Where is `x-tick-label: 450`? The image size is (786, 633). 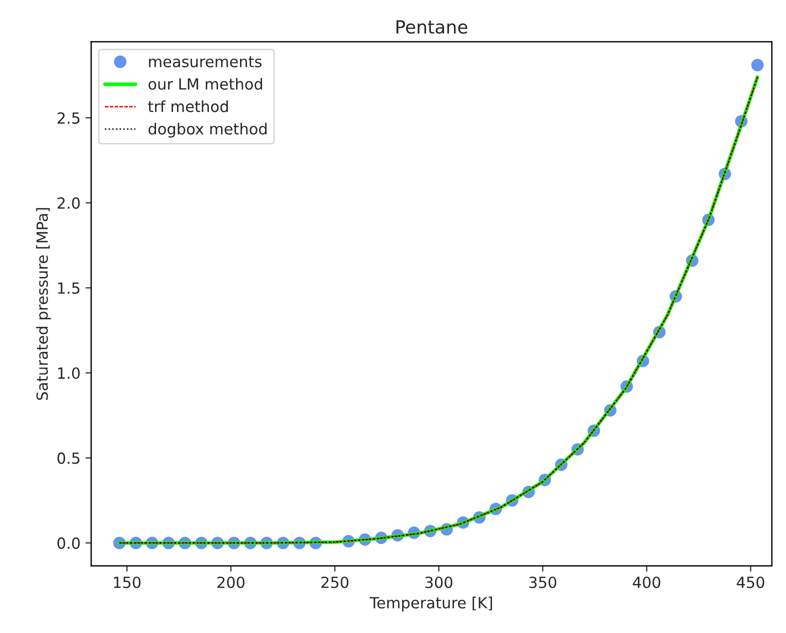 x-tick-label: 450 is located at coordinates (750, 582).